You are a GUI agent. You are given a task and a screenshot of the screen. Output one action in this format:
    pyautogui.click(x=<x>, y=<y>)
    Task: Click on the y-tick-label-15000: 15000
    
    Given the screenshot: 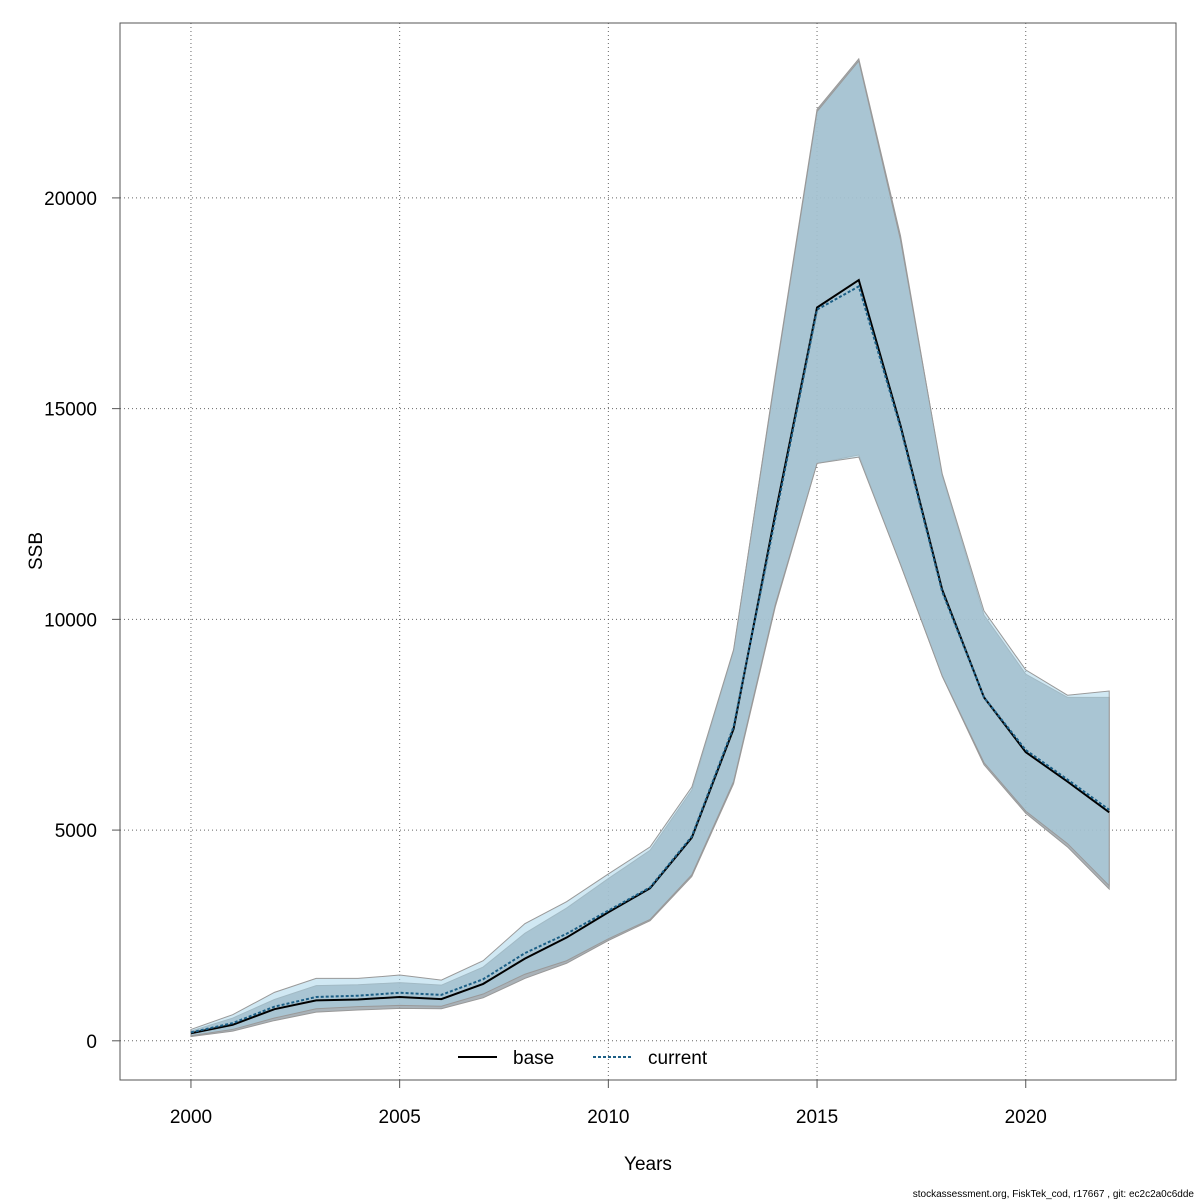 What is the action you would take?
    pyautogui.click(x=70, y=410)
    